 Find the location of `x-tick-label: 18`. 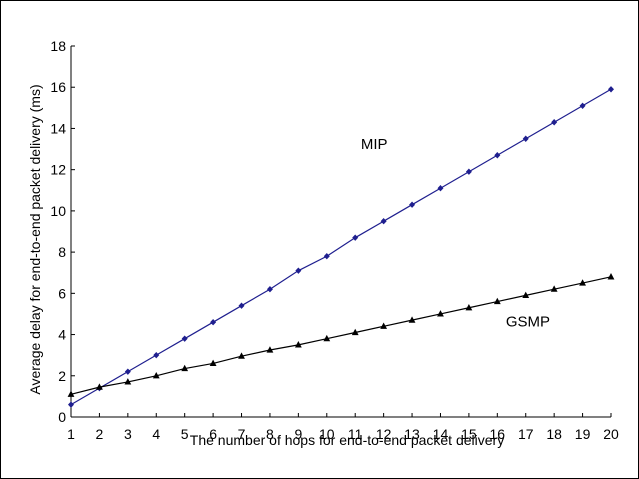

x-tick-label: 18 is located at coordinates (554, 434).